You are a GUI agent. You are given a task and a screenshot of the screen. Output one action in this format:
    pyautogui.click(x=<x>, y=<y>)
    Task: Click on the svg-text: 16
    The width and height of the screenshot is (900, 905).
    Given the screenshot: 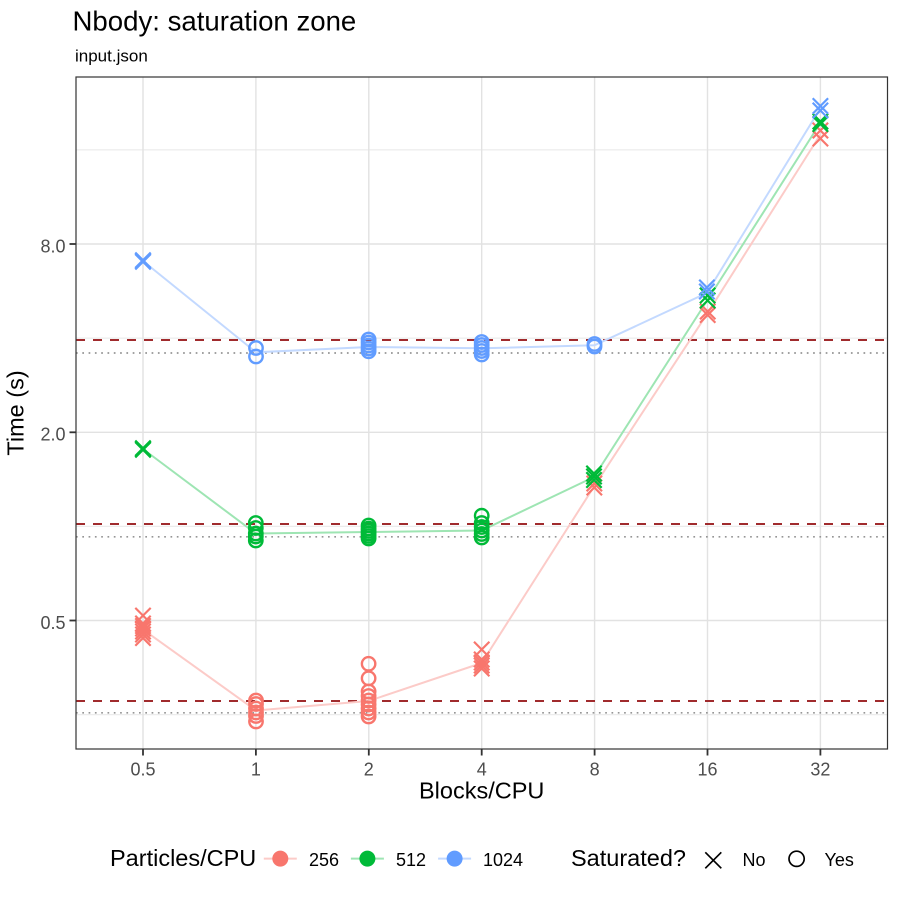 What is the action you would take?
    pyautogui.click(x=707, y=770)
    